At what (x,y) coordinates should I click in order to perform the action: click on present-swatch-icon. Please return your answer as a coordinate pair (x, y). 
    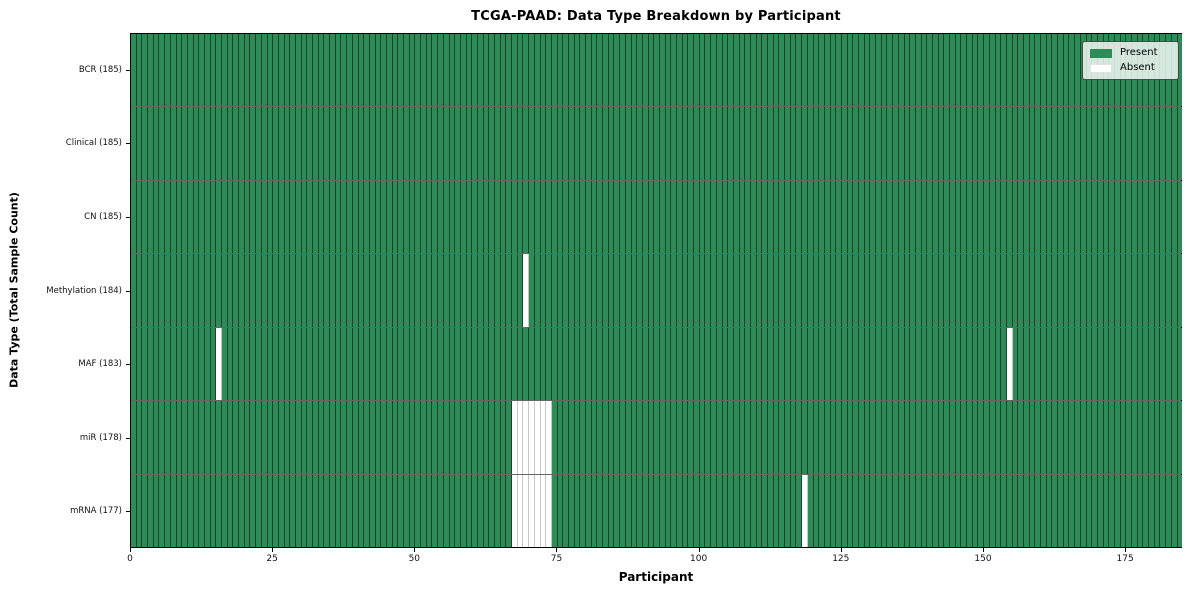
    Looking at the image, I should click on (1101, 53).